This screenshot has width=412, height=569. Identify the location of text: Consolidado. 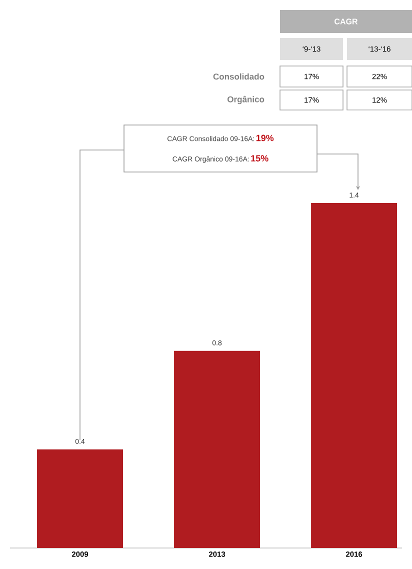
(238, 76).